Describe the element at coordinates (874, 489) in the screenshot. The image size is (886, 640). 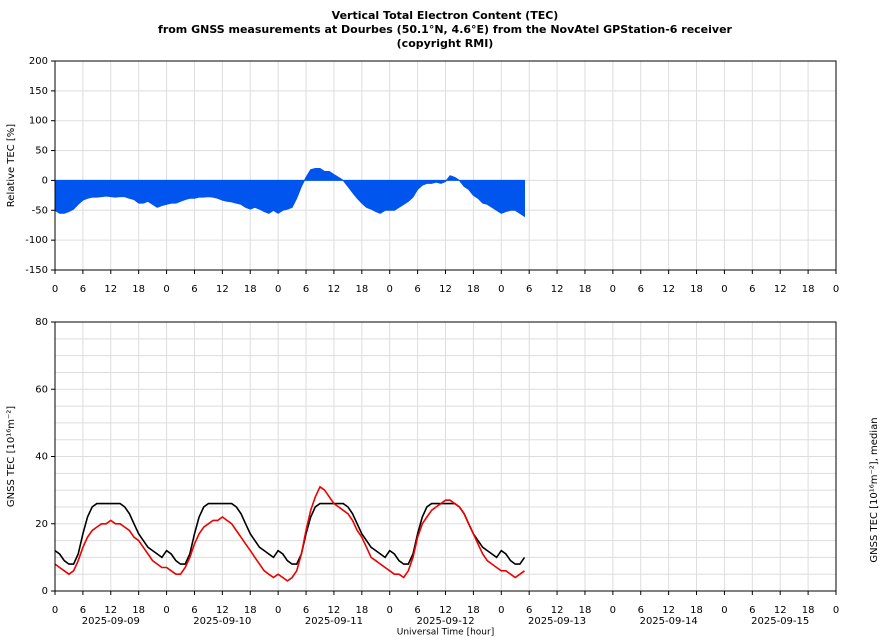
I see `y2-axis-label: GNSS TEC [10¹⁶m⁻²], median` at that location.